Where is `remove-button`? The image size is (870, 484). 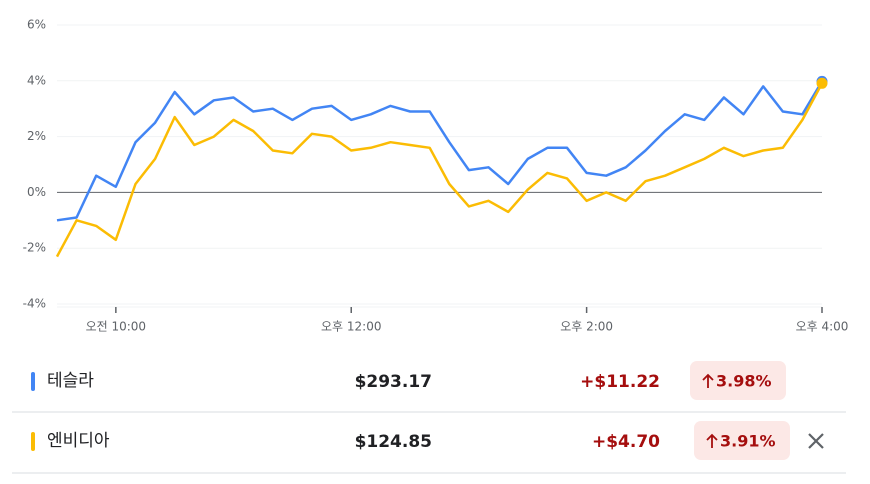 remove-button is located at coordinates (816, 441).